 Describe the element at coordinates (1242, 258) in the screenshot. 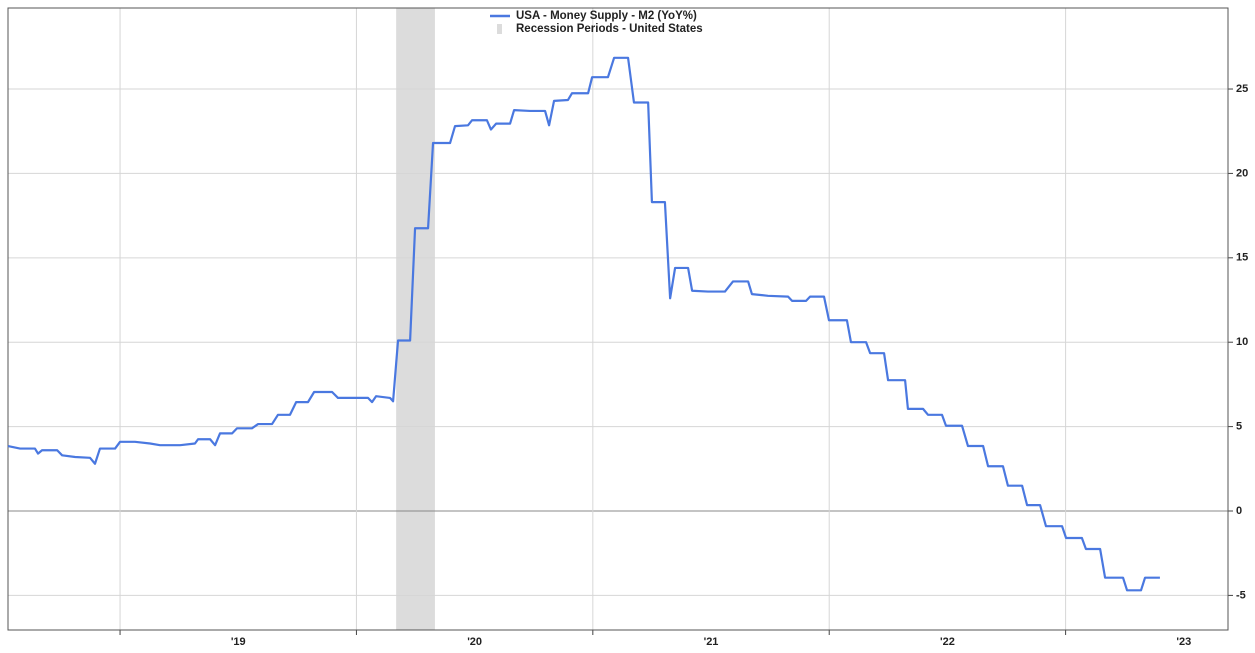

I see `y-tick-label: 15` at that location.